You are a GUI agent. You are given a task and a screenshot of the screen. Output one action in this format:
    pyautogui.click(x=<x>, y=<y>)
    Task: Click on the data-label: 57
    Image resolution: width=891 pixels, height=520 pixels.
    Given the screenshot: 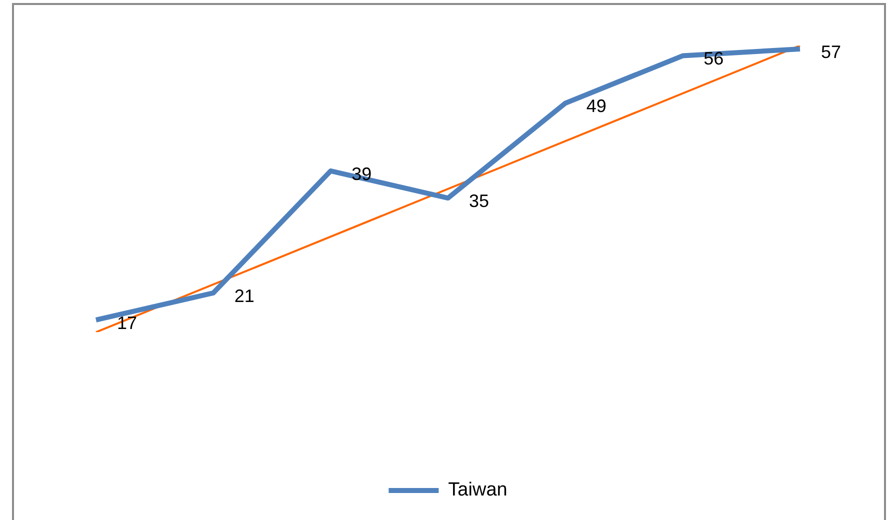 What is the action you would take?
    pyautogui.click(x=831, y=52)
    